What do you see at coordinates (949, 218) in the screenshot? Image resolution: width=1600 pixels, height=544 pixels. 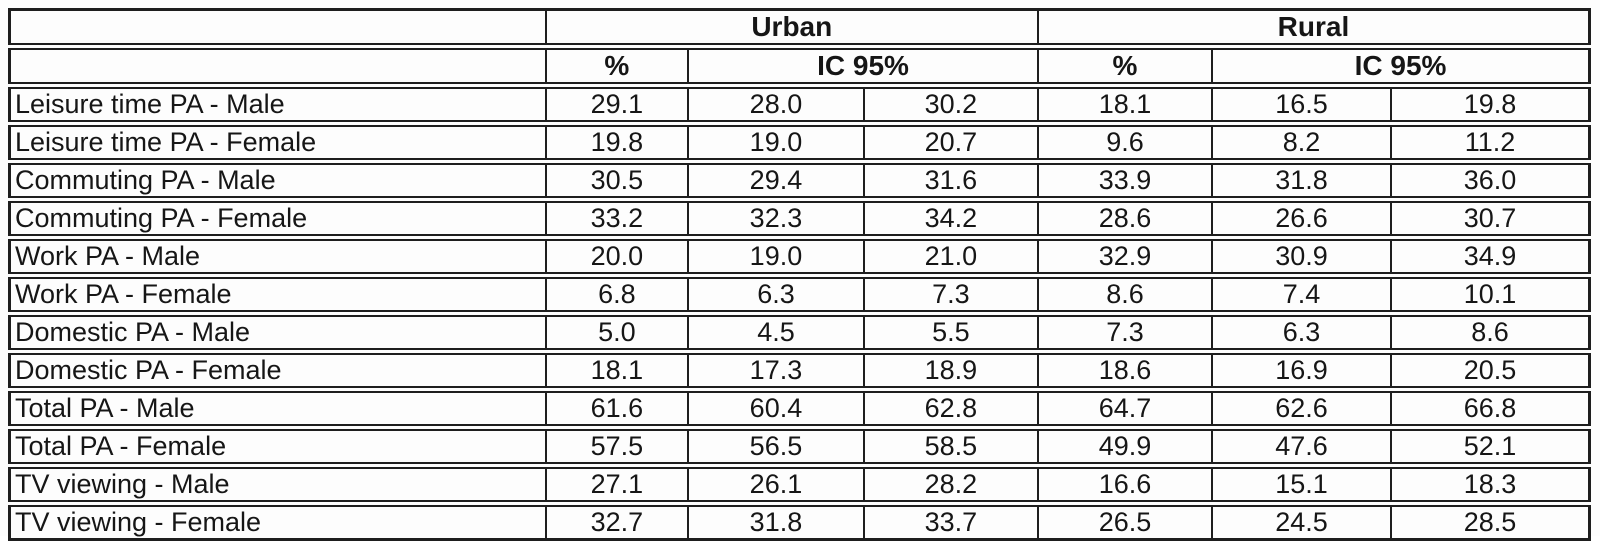 I see `urban-ic-high-cell: 34.2` at bounding box center [949, 218].